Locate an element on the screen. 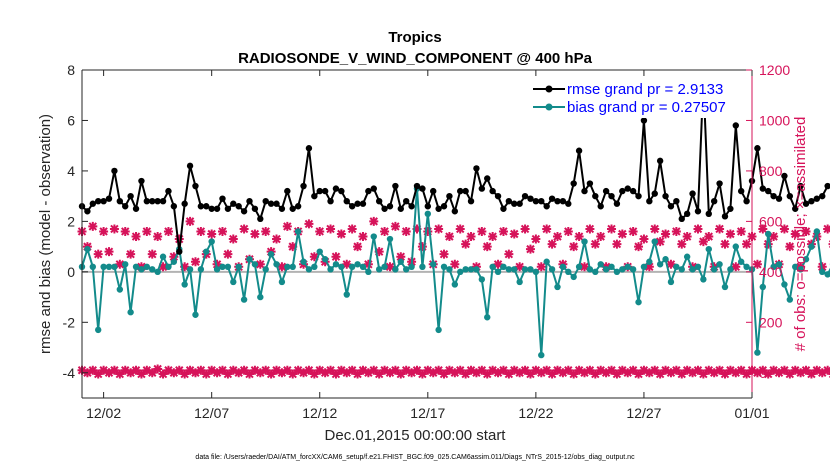 The height and width of the screenshot is (470, 830). series-possible is located at coordinates (453, 244).